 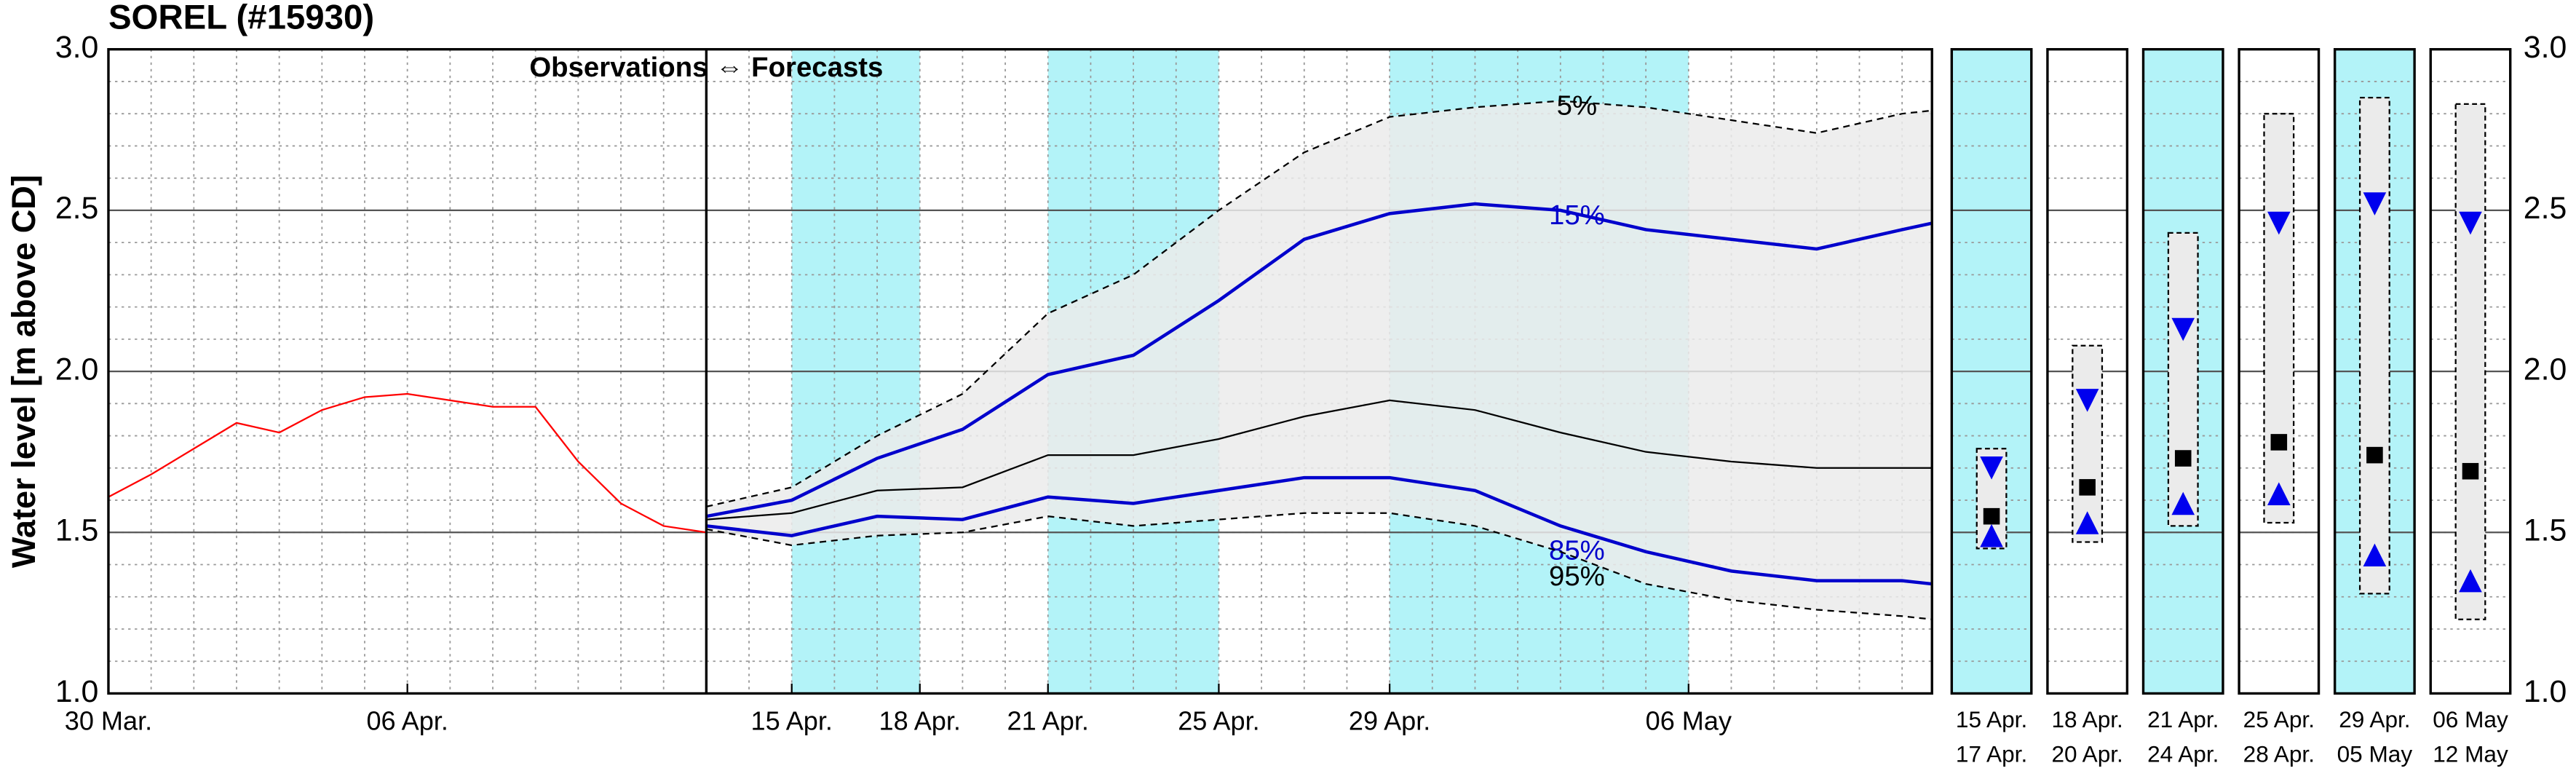 What do you see at coordinates (1991, 754) in the screenshot?
I see `panel-label: 17 Apr.` at bounding box center [1991, 754].